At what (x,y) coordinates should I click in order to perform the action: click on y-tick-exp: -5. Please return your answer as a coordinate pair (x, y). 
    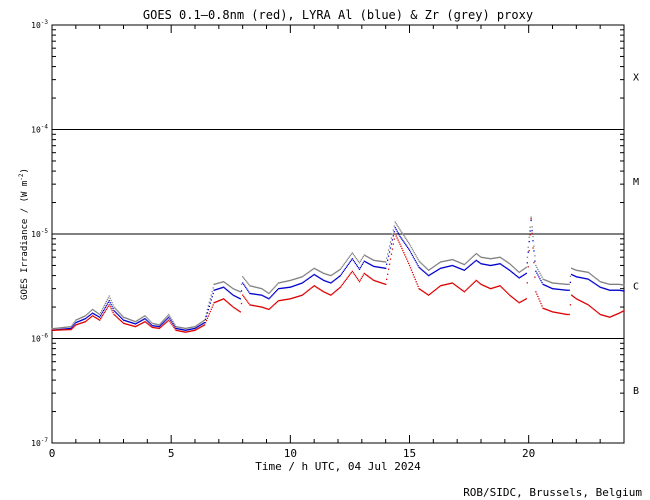
    Looking at the image, I should click on (45, 231).